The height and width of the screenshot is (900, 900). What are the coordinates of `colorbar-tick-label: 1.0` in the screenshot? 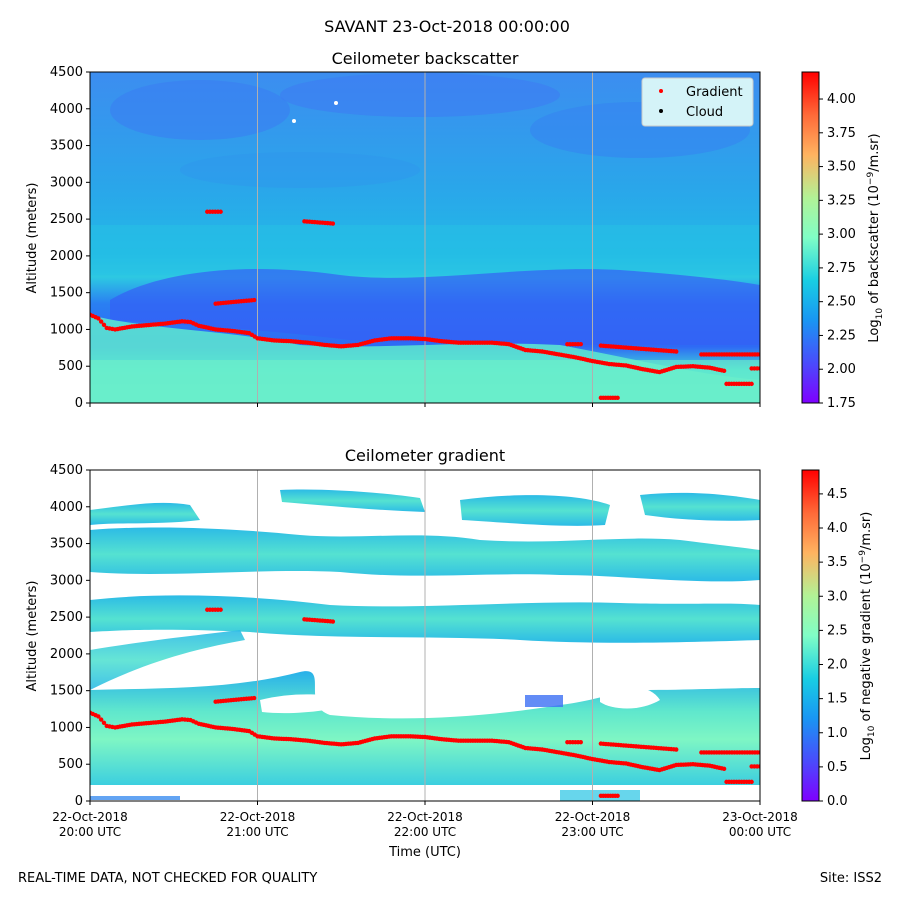 It's located at (837, 733).